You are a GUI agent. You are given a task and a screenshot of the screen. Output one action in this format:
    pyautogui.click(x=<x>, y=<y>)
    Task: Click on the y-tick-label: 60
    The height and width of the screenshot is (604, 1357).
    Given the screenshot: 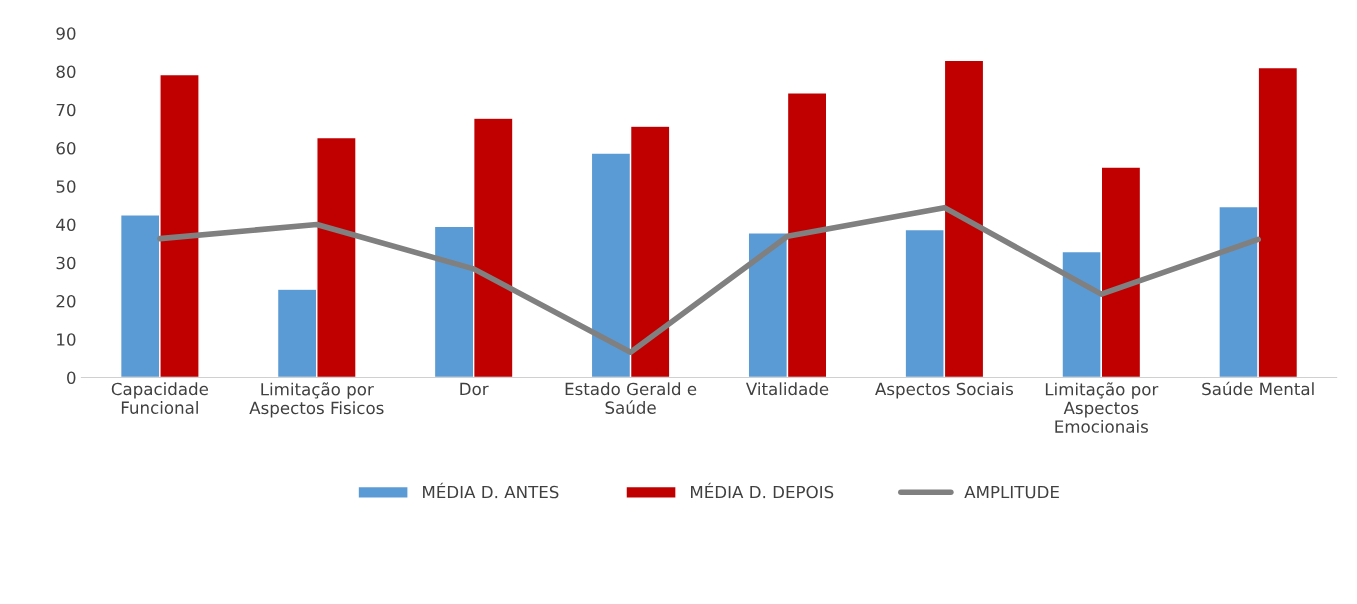 What is the action you would take?
    pyautogui.click(x=66, y=148)
    